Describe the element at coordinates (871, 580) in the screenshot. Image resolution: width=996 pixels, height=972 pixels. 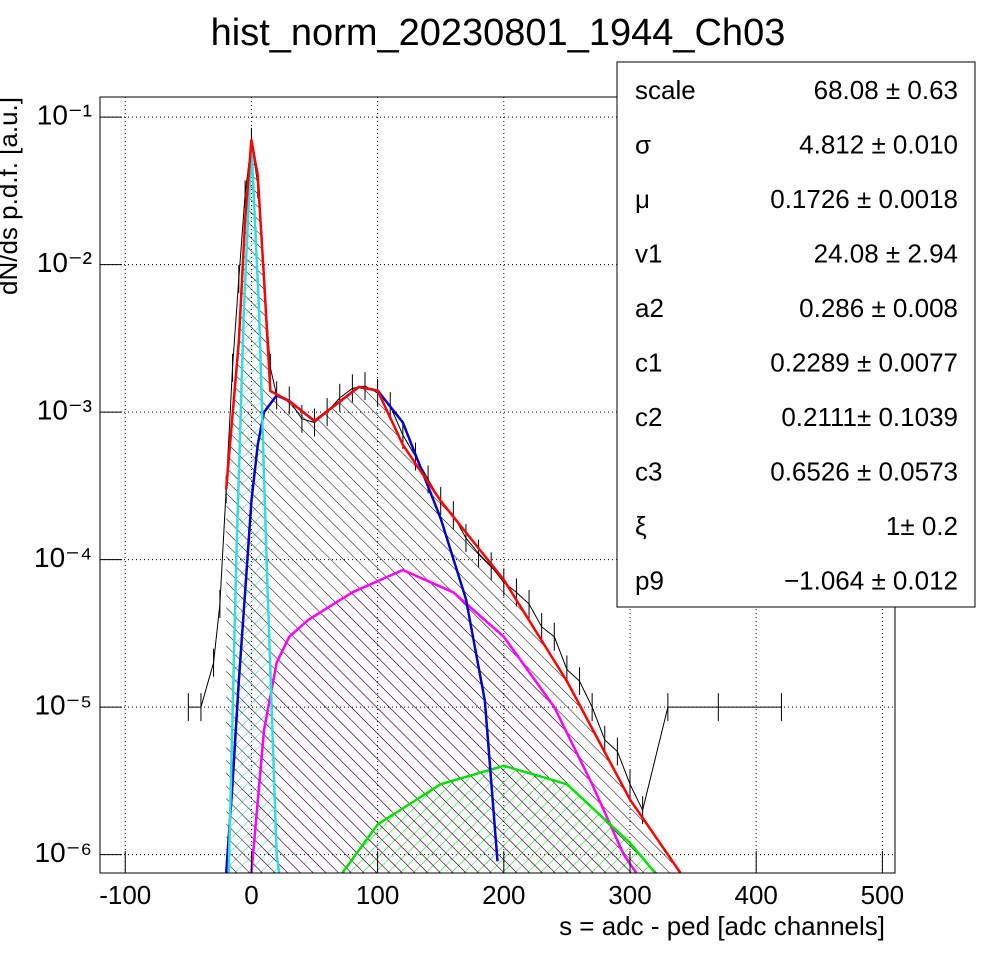
I see `stats-value: −1.064 ± 0.012` at that location.